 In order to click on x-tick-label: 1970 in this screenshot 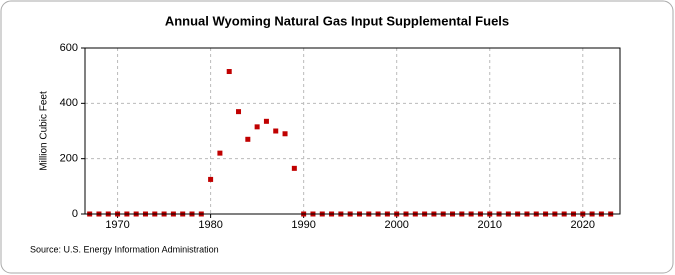, I will do `click(117, 225)`.